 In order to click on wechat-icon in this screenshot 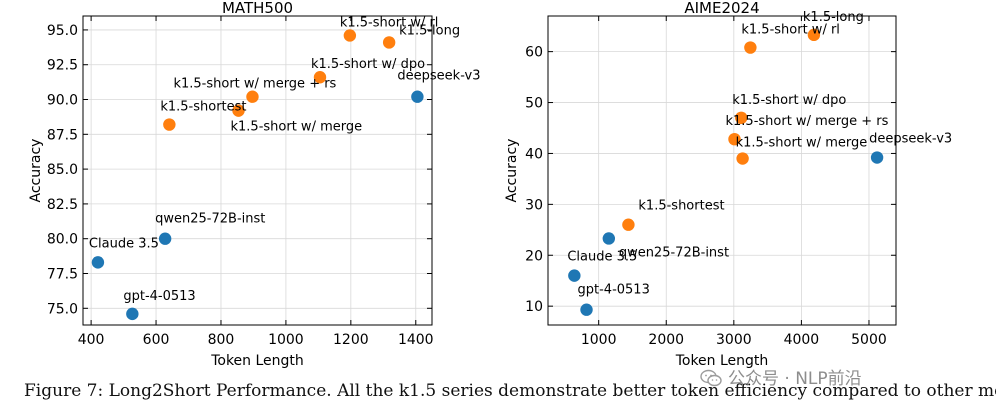, I will do `click(711, 378)`.